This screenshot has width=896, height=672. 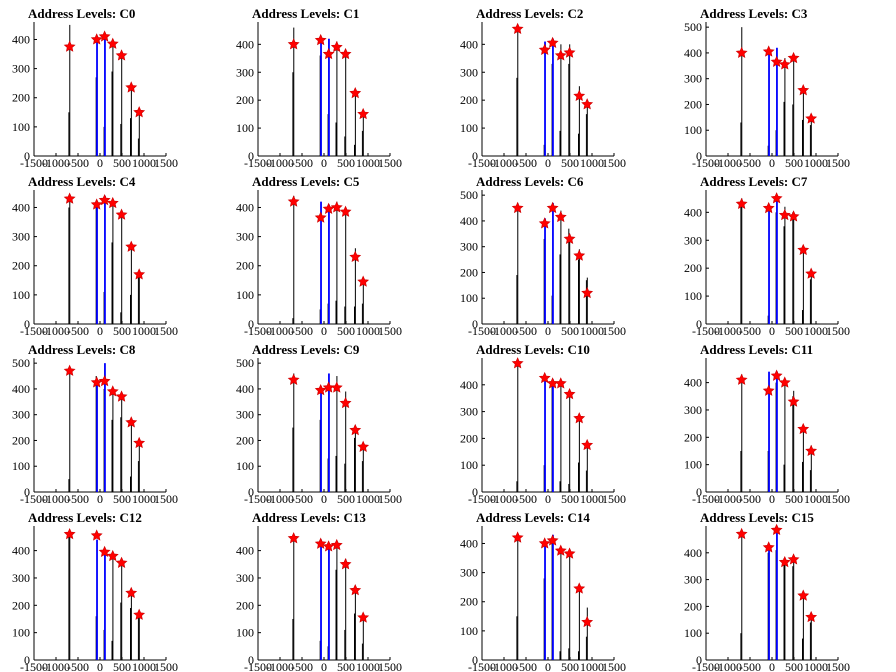 I want to click on y-tick-label: 500, so click(x=21, y=363).